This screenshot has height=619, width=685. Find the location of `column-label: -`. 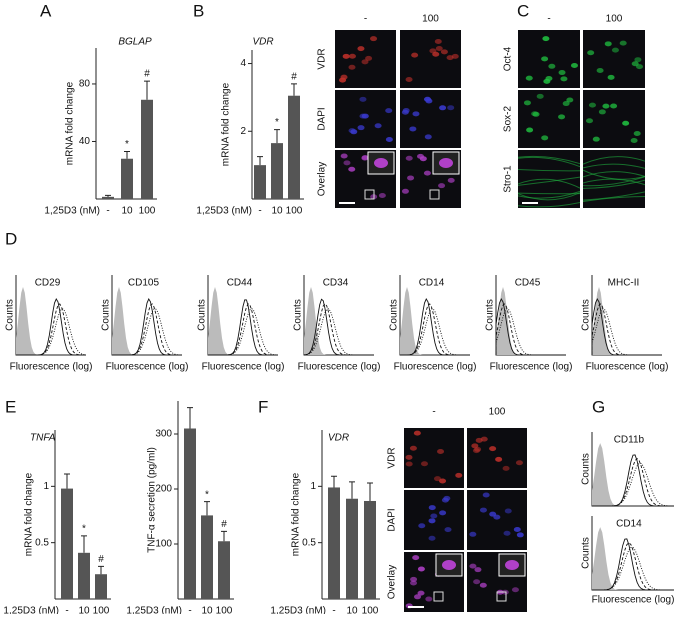

column-label: - is located at coordinates (365, 19).